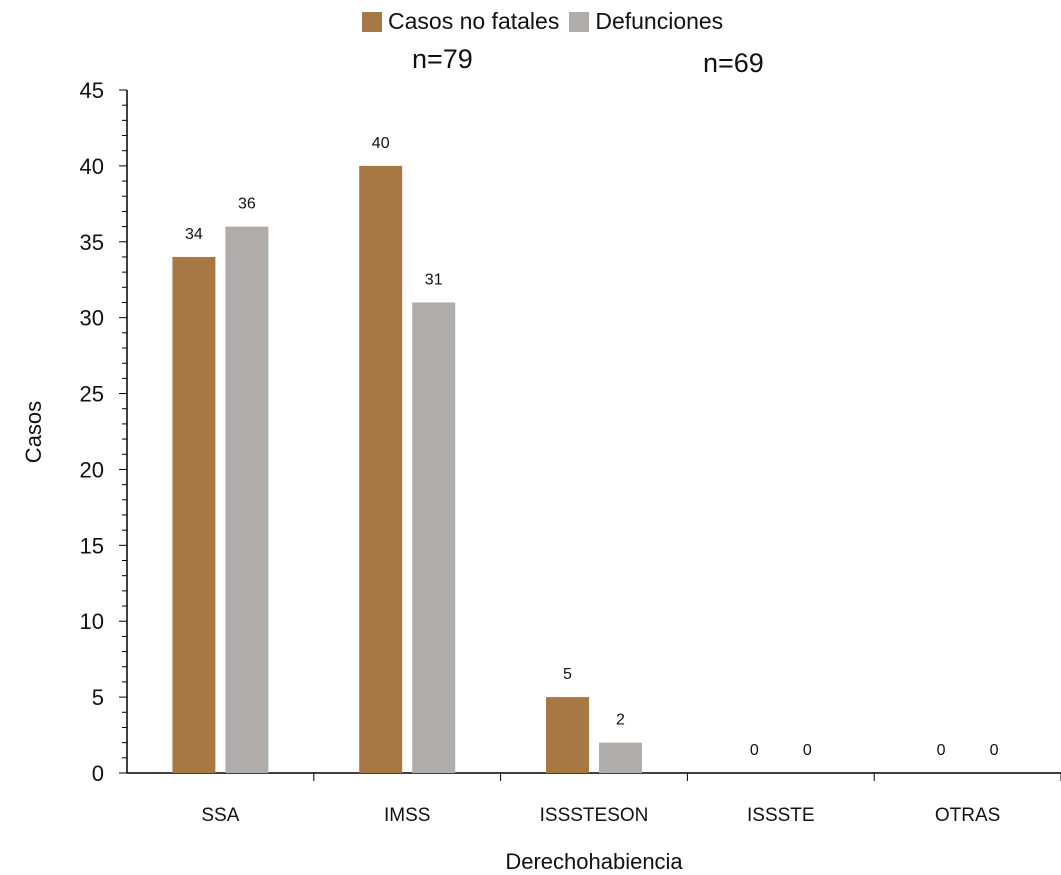  Describe the element at coordinates (781, 815) in the screenshot. I see `x-category-label: ISSSTE` at that location.